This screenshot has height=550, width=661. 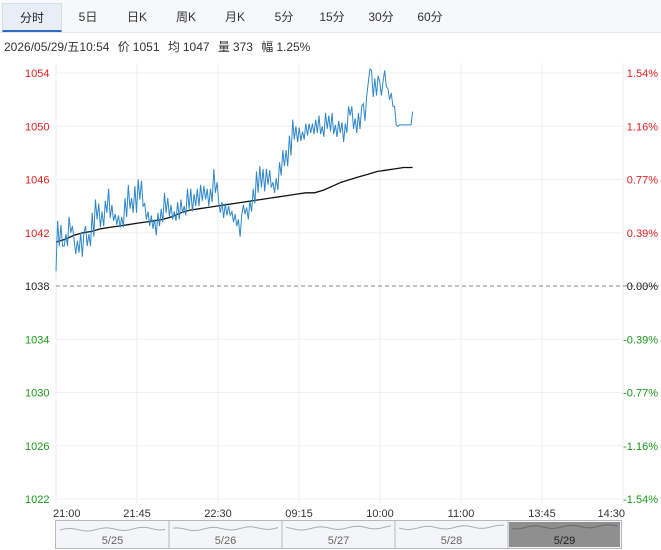 What do you see at coordinates (37, 127) in the screenshot?
I see `price-tick-label: 1050` at bounding box center [37, 127].